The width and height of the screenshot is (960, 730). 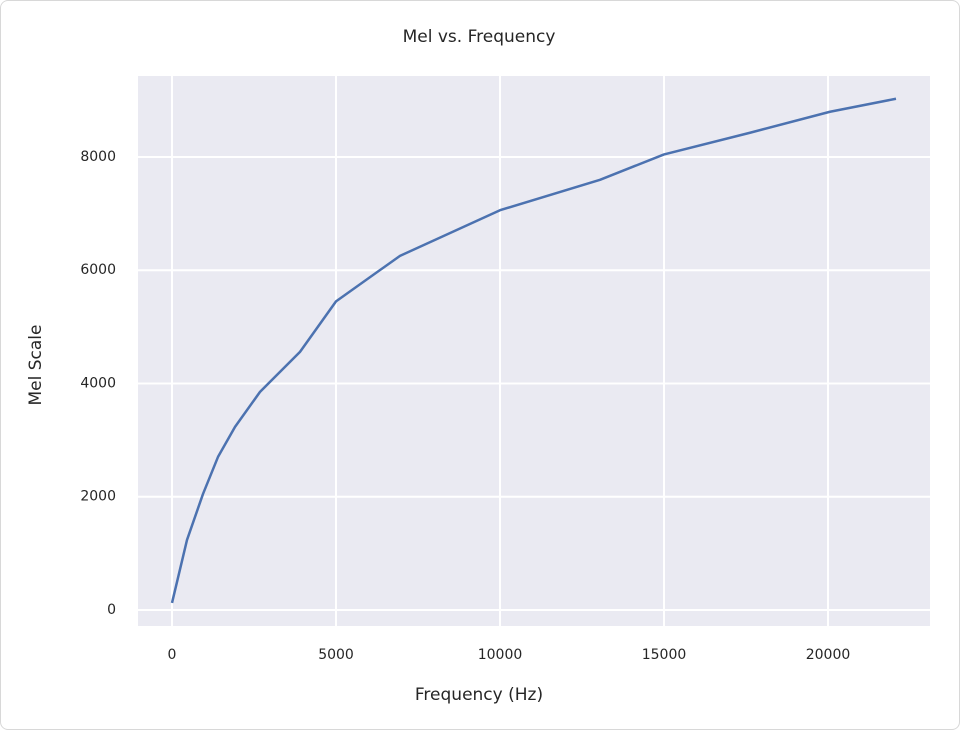 I want to click on x-tick-label: 0, so click(x=172, y=655).